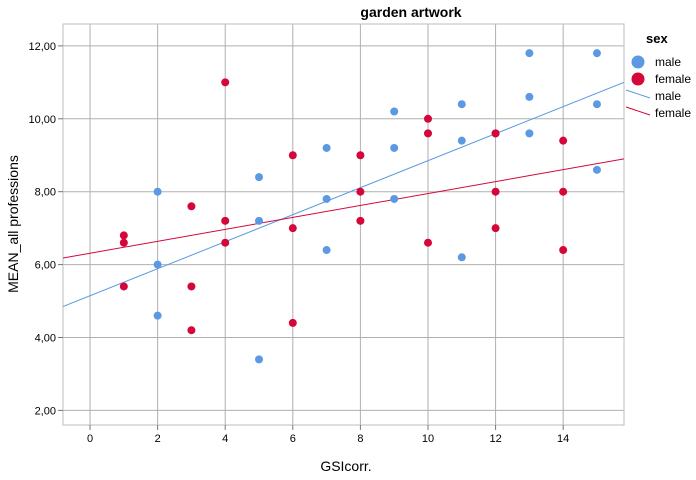 The height and width of the screenshot is (480, 696). Describe the element at coordinates (45, 411) in the screenshot. I see `y-tick-label: 2,00` at that location.